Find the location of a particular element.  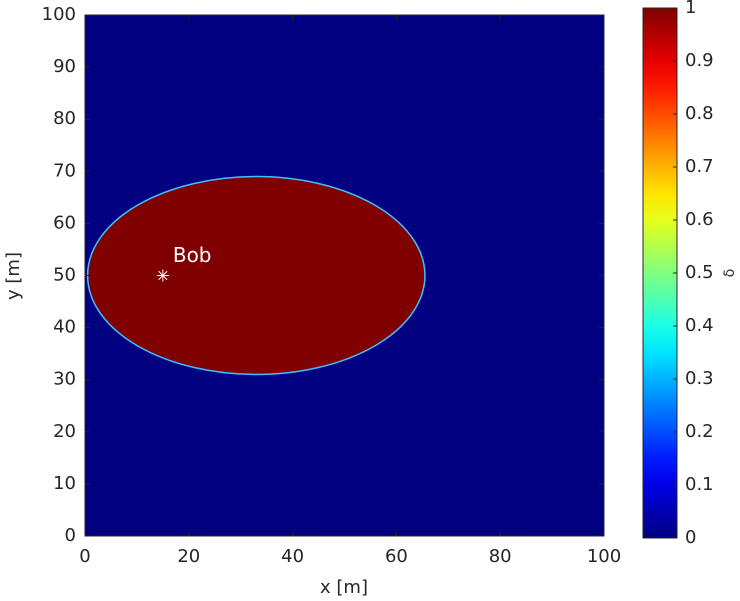

y-tick-label: 50 is located at coordinates (64, 275).